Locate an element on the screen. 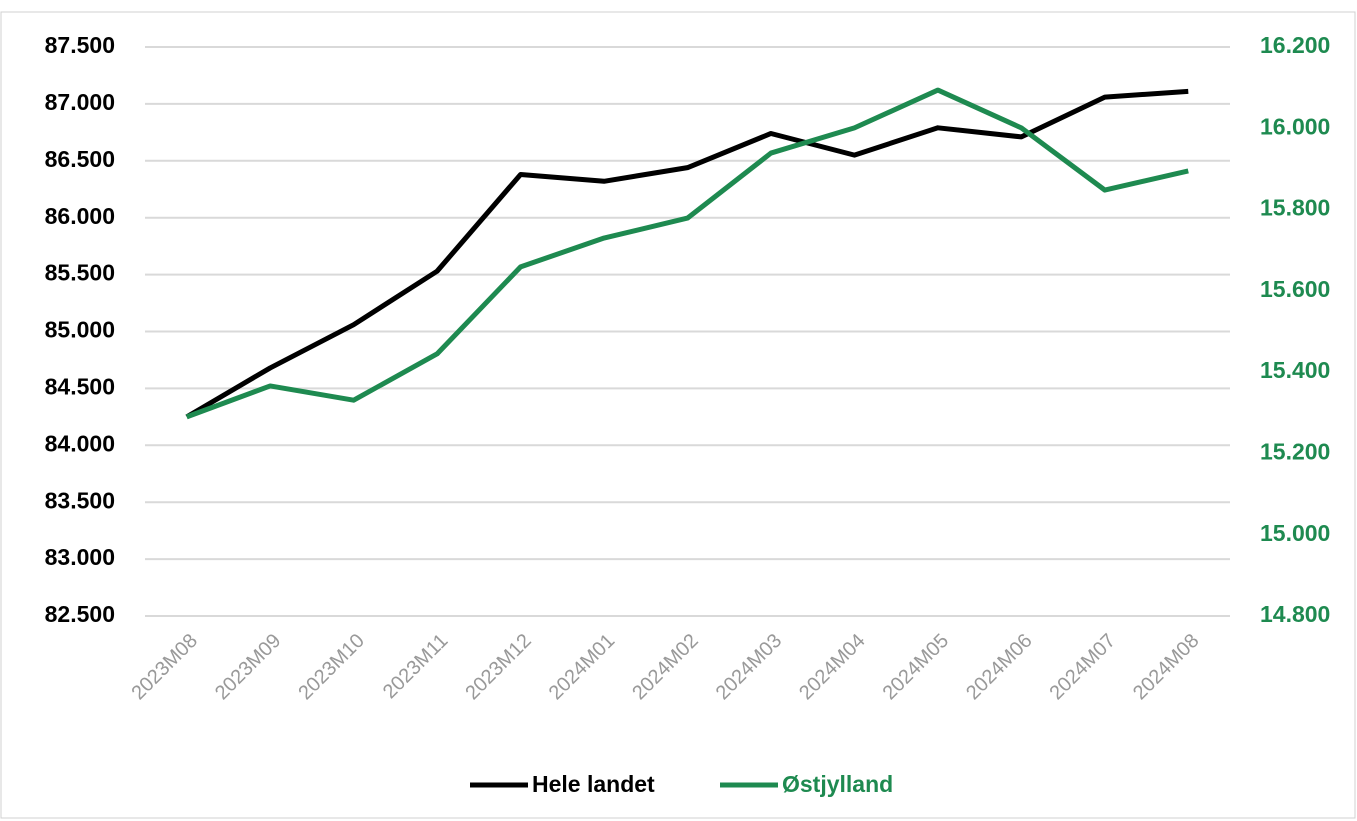  y-tick-label: 84.500 is located at coordinates (80, 386).